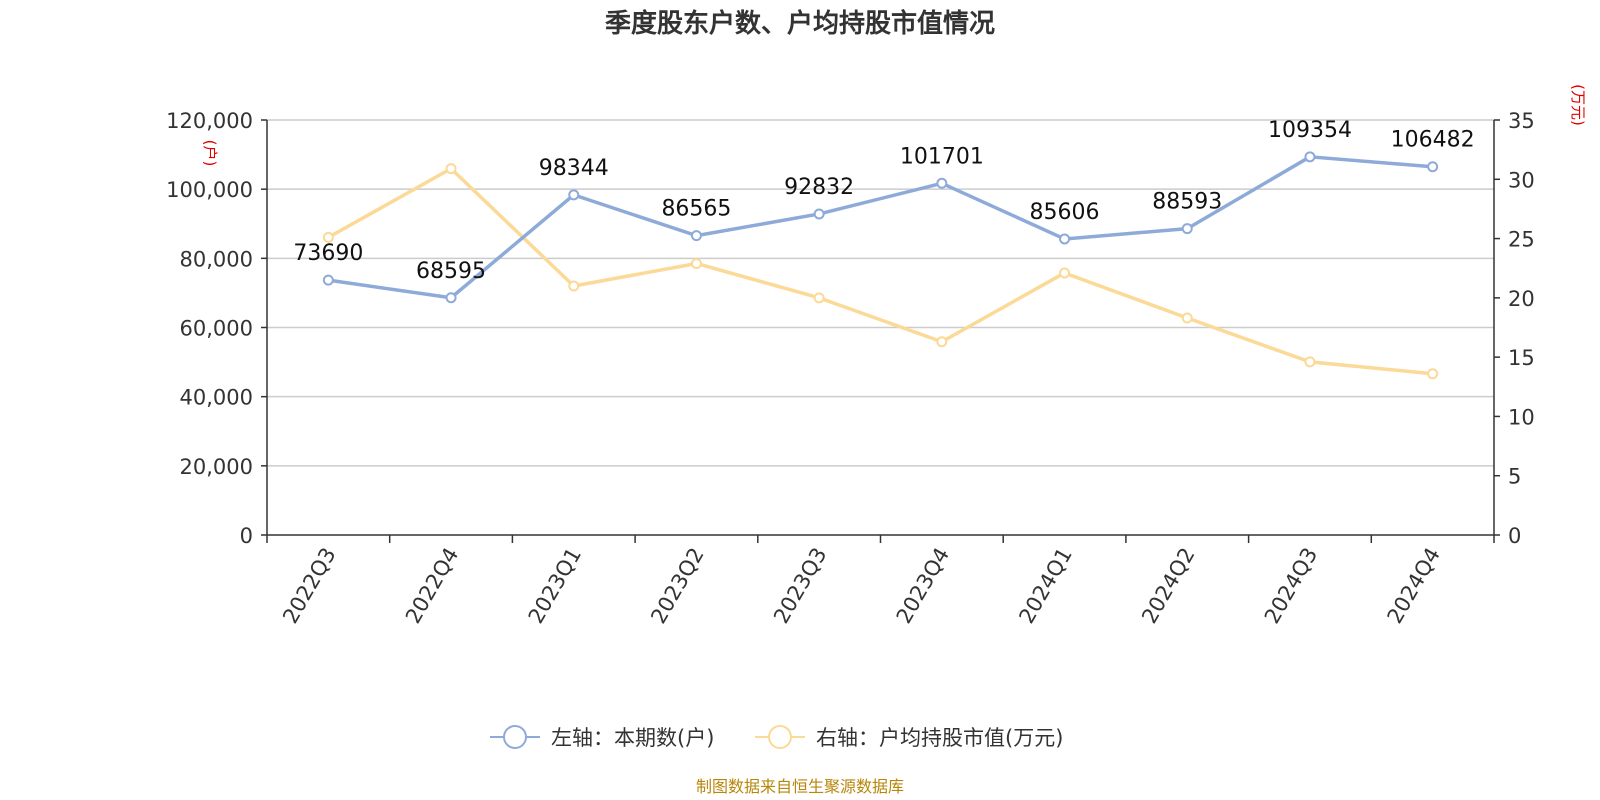 The height and width of the screenshot is (800, 1600). What do you see at coordinates (515, 737) in the screenshot?
I see `legend-left-circle-icon` at bounding box center [515, 737].